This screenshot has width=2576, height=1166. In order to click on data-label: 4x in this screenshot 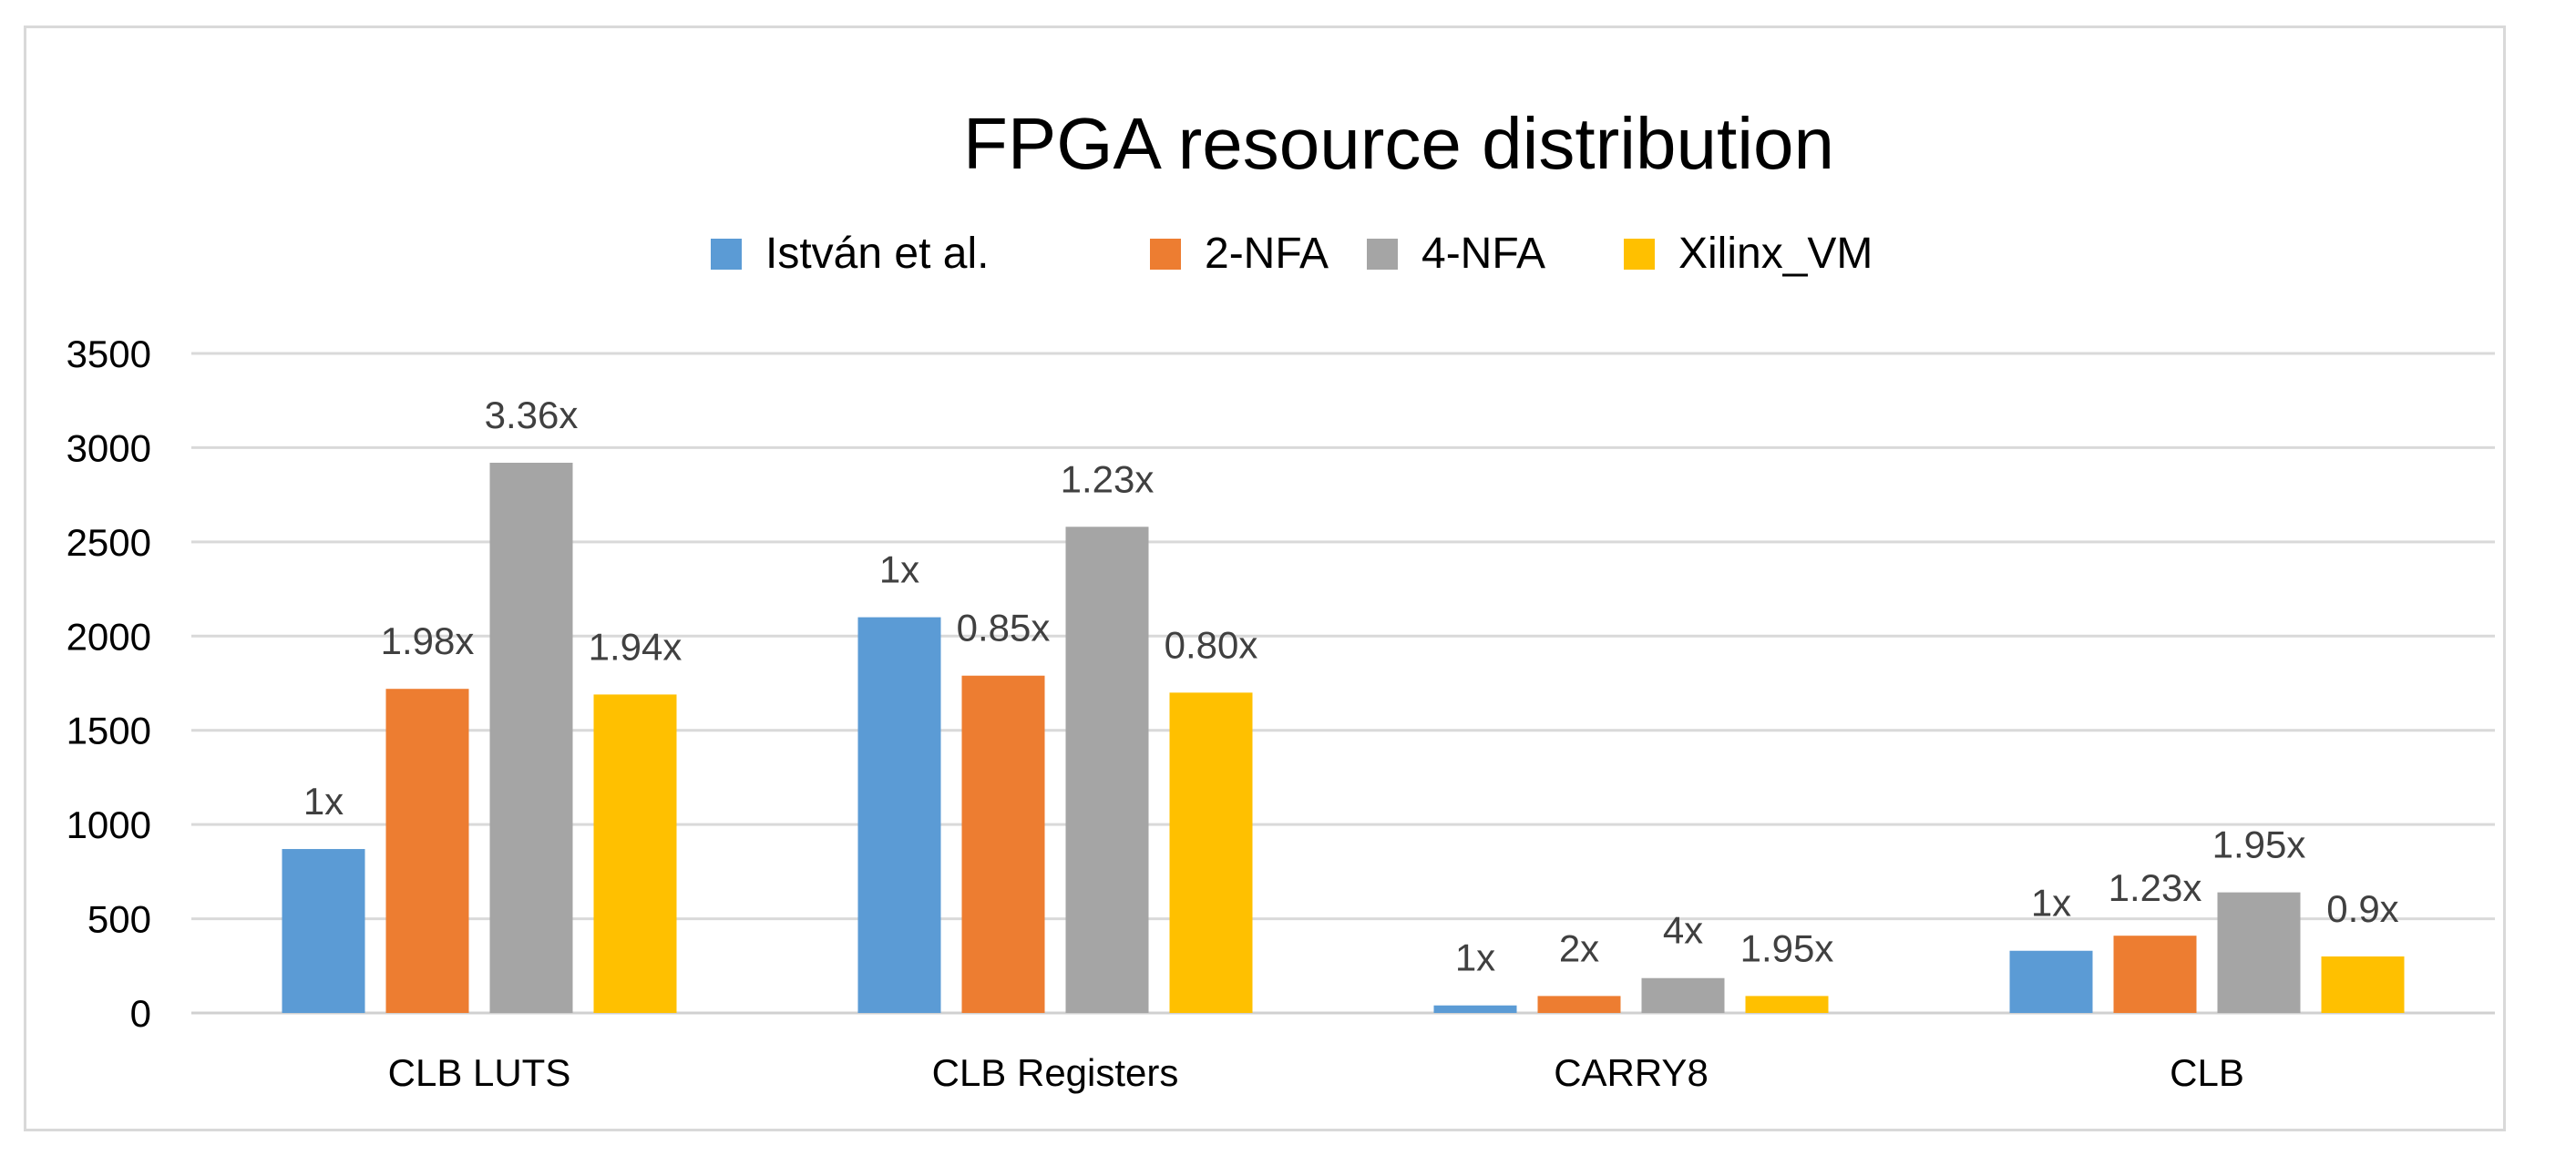, I will do `click(1683, 930)`.